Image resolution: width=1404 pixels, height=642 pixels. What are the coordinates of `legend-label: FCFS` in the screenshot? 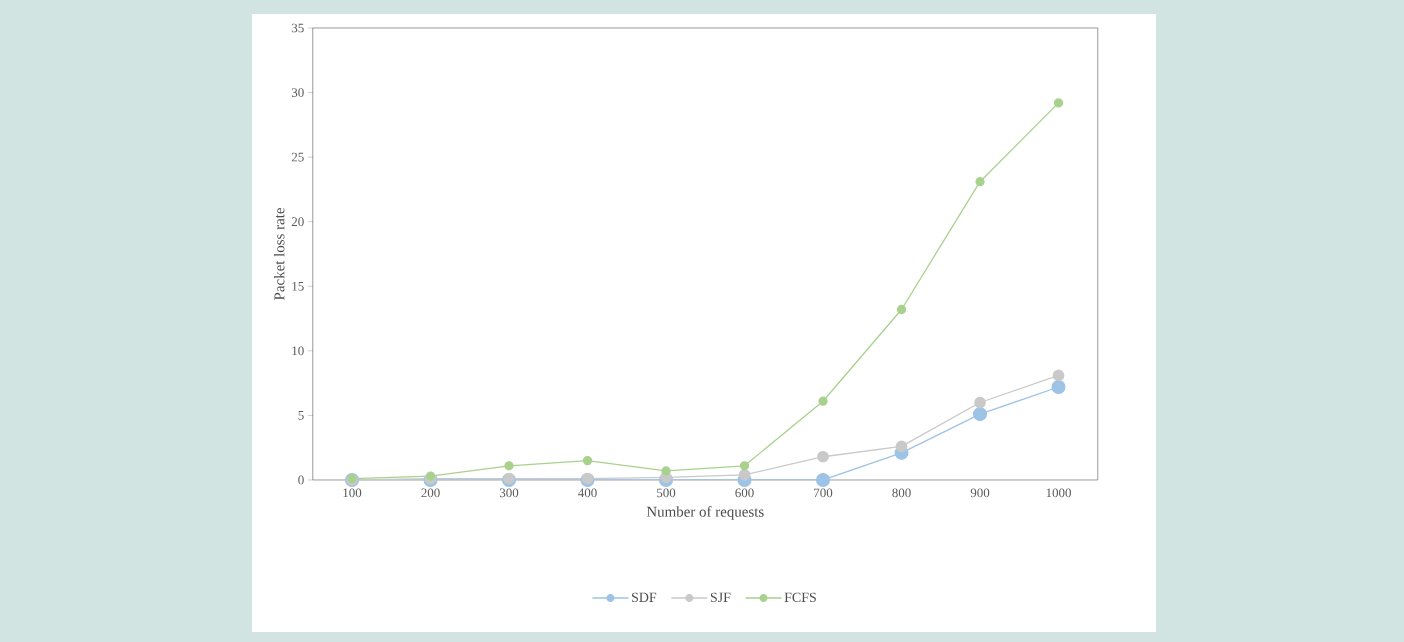 It's located at (800, 597).